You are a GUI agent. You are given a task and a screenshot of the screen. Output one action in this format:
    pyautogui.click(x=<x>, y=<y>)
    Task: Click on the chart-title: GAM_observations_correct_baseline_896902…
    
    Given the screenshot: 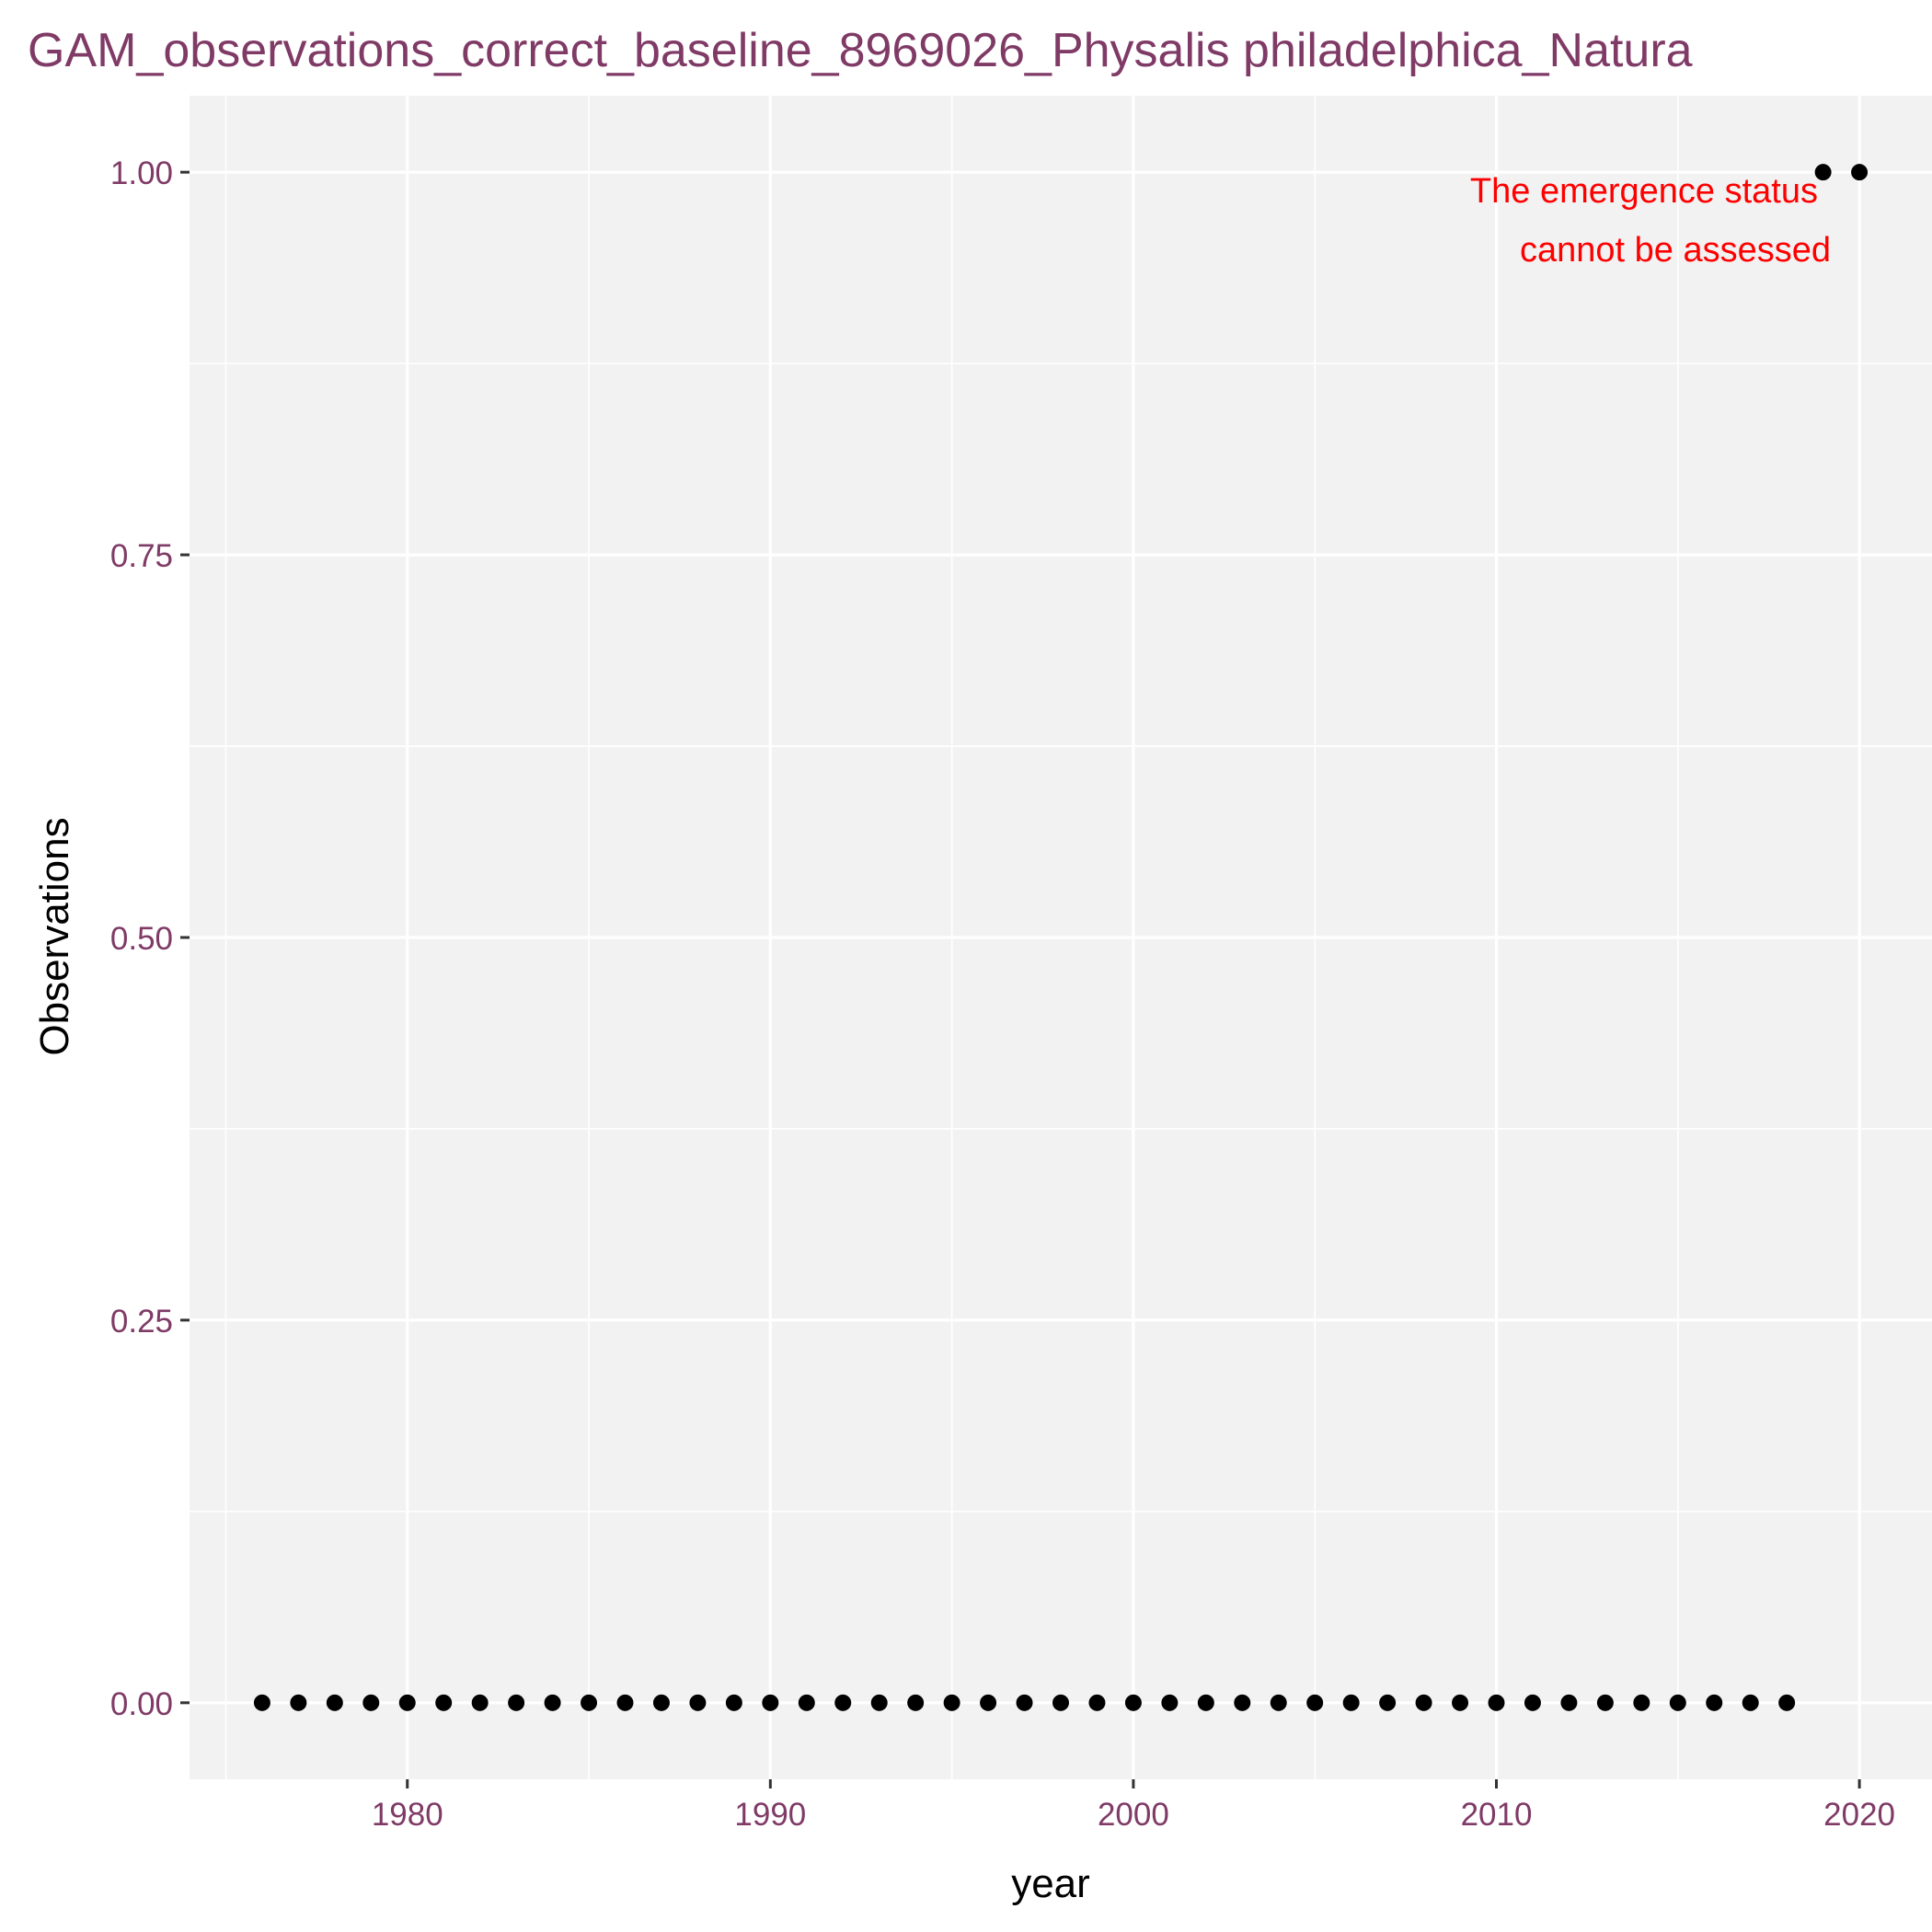 What is the action you would take?
    pyautogui.click(x=860, y=50)
    